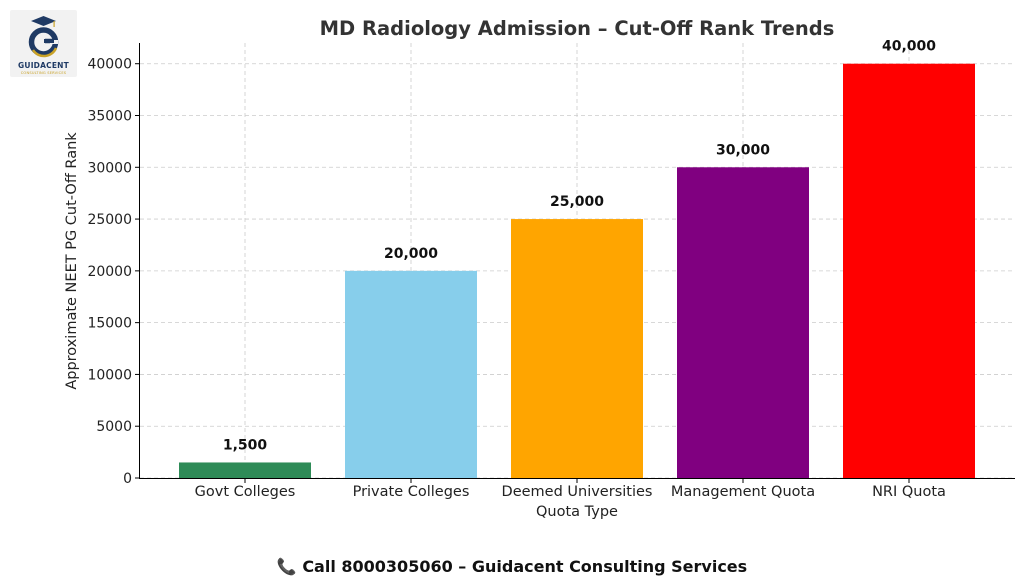 The height and width of the screenshot is (586, 1024). I want to click on x-tick-label: Deemed Universities, so click(577, 492).